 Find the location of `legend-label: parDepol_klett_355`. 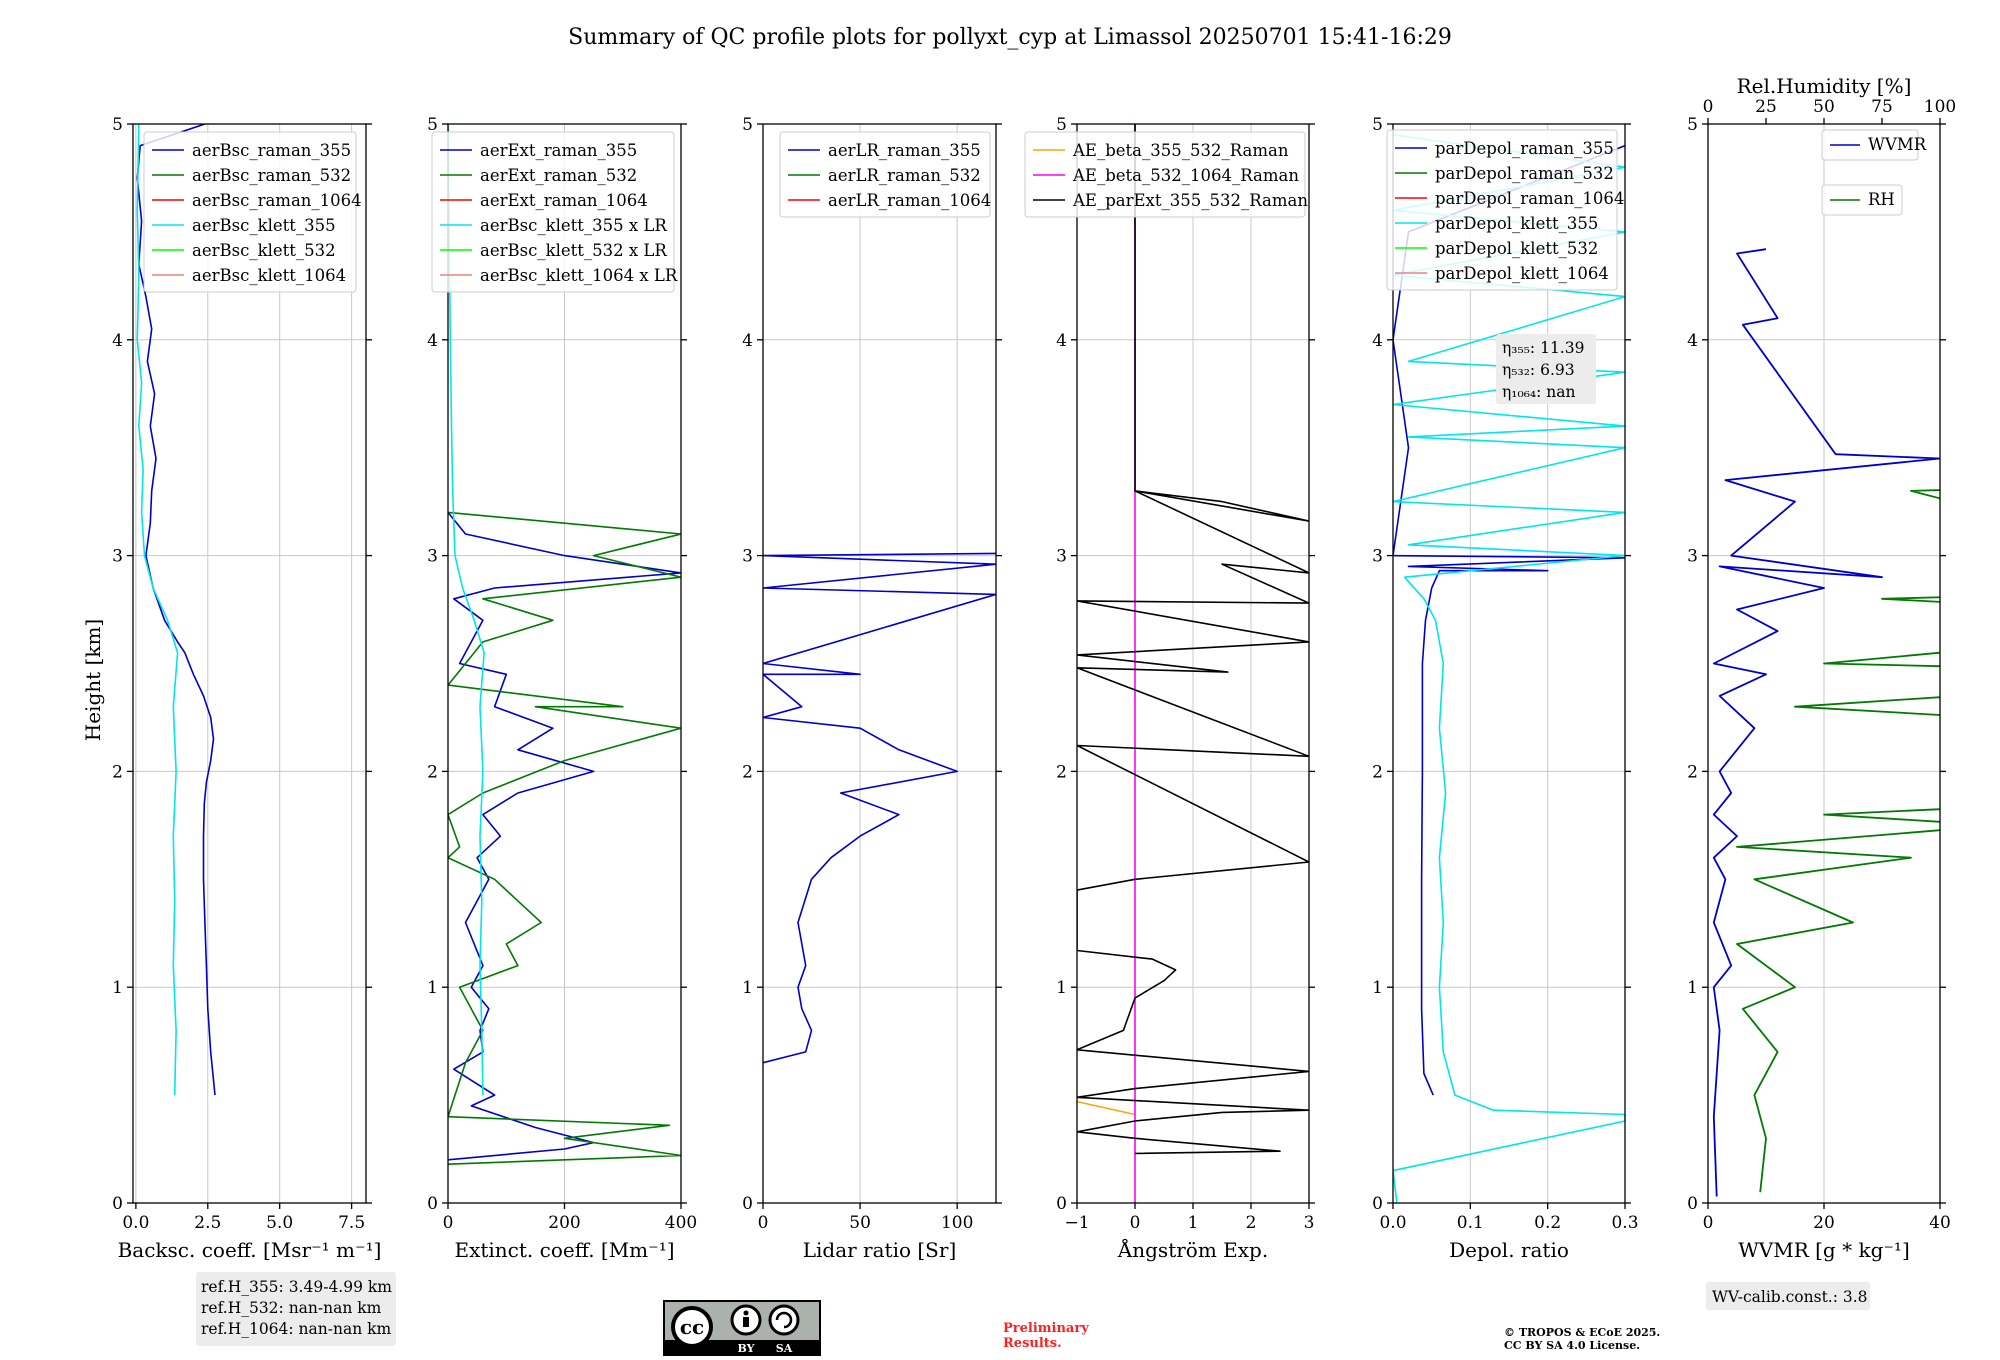

legend-label: parDepol_klett_355 is located at coordinates (1516, 223).